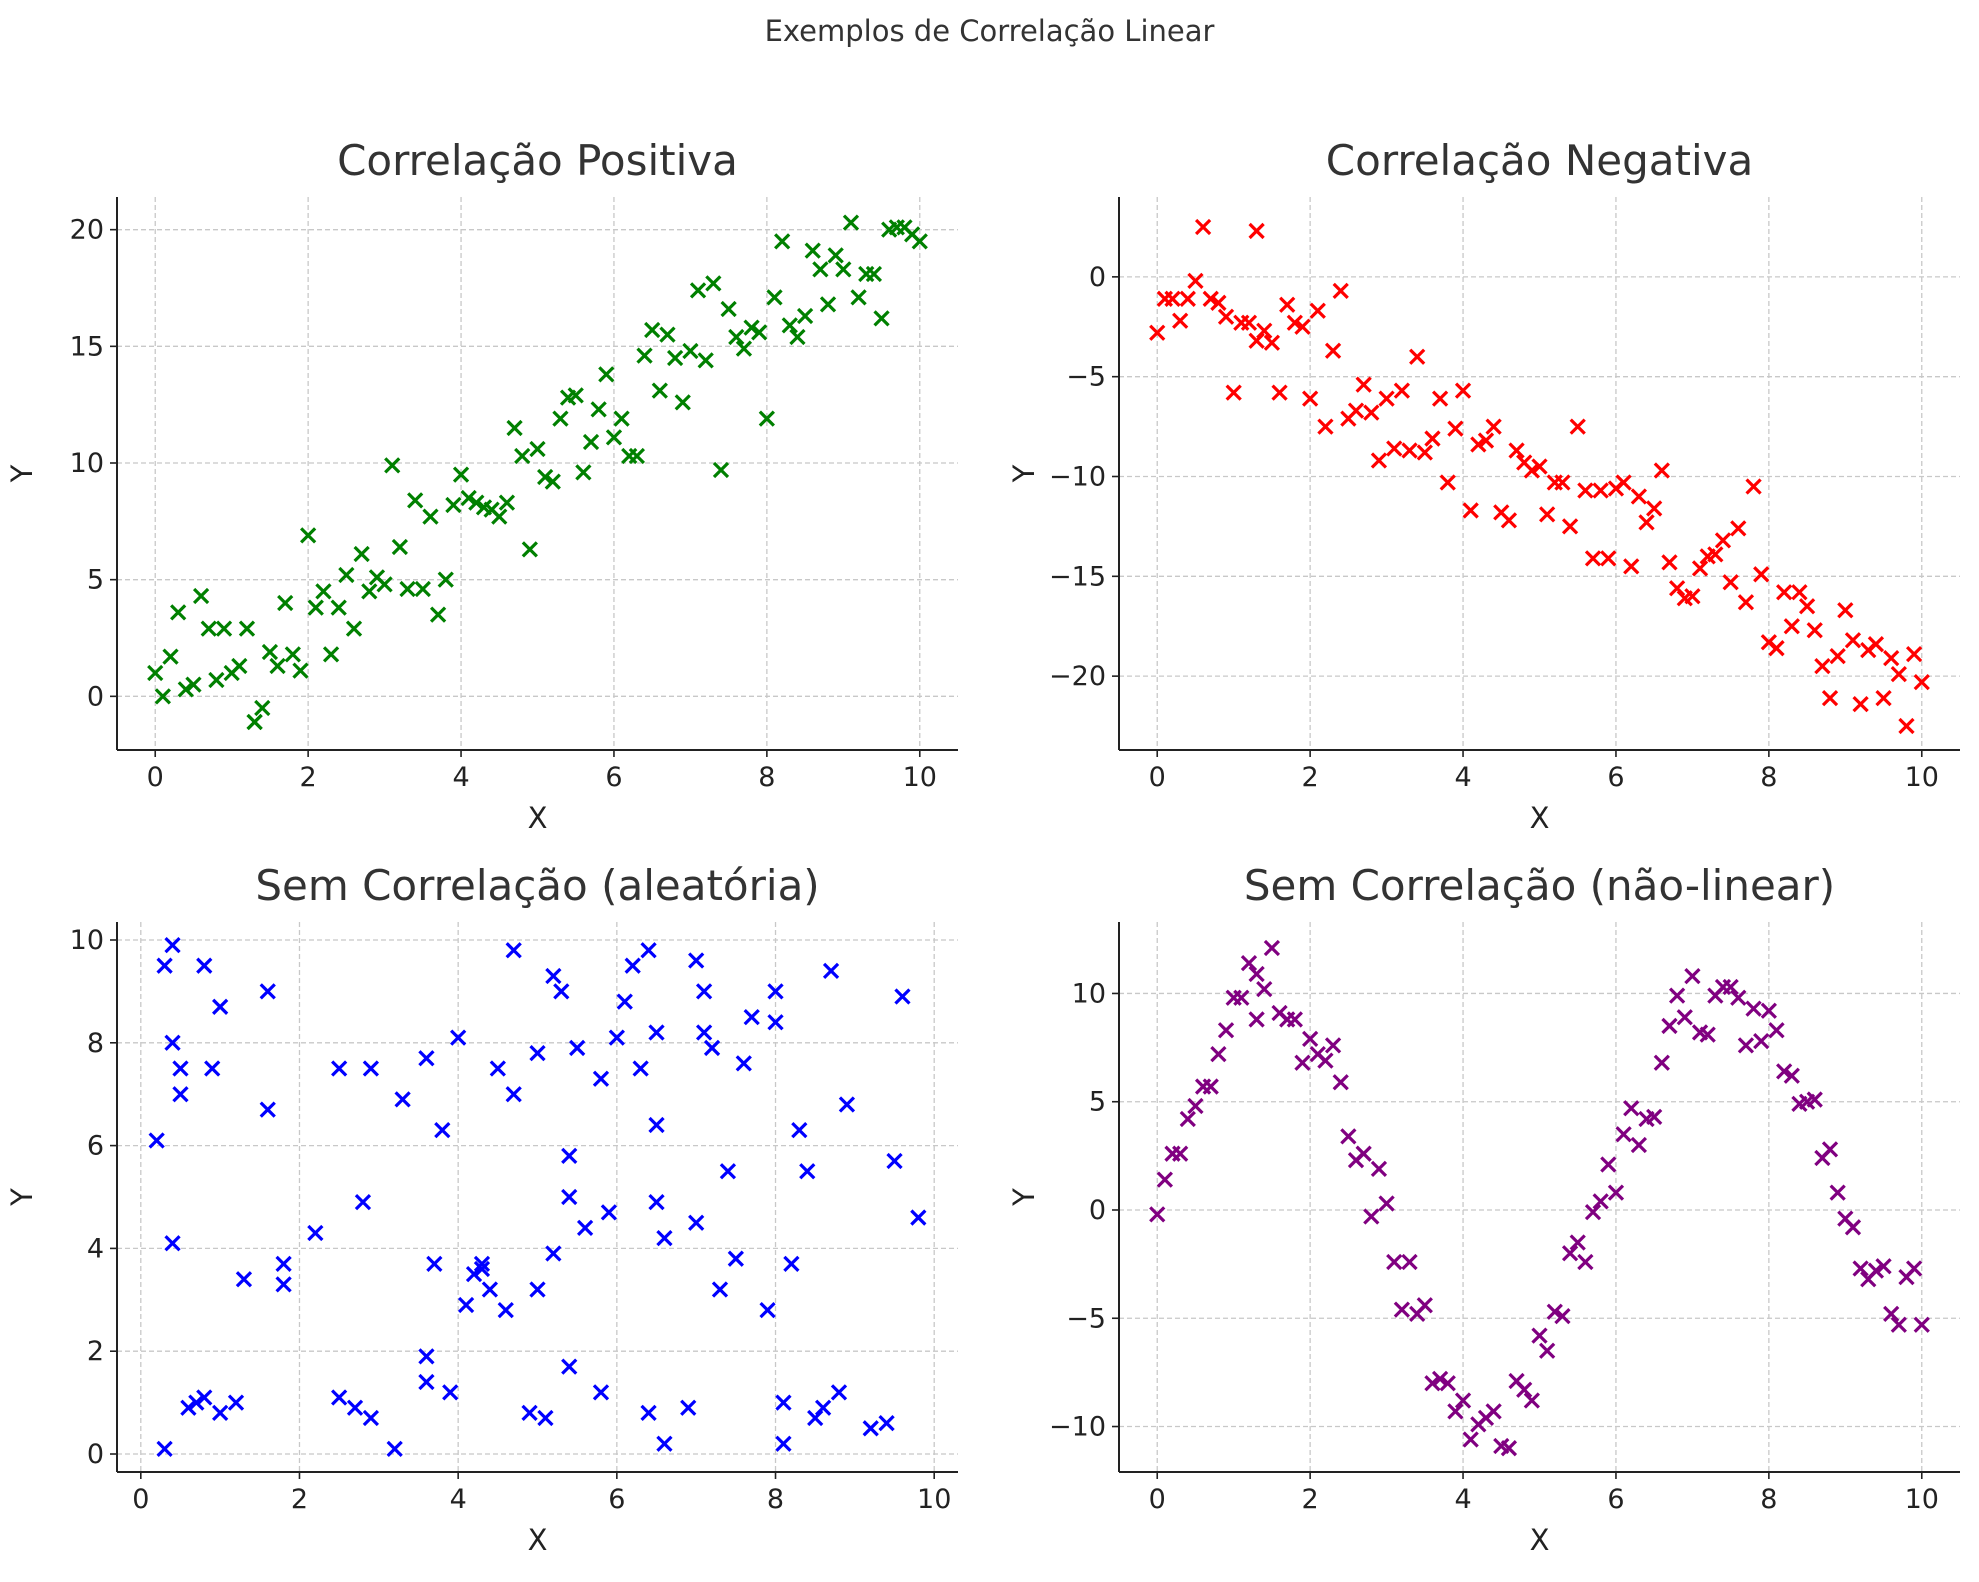 Image resolution: width=1979 pixels, height=1582 pixels. I want to click on x-tick-label: 2, so click(1310, 777).